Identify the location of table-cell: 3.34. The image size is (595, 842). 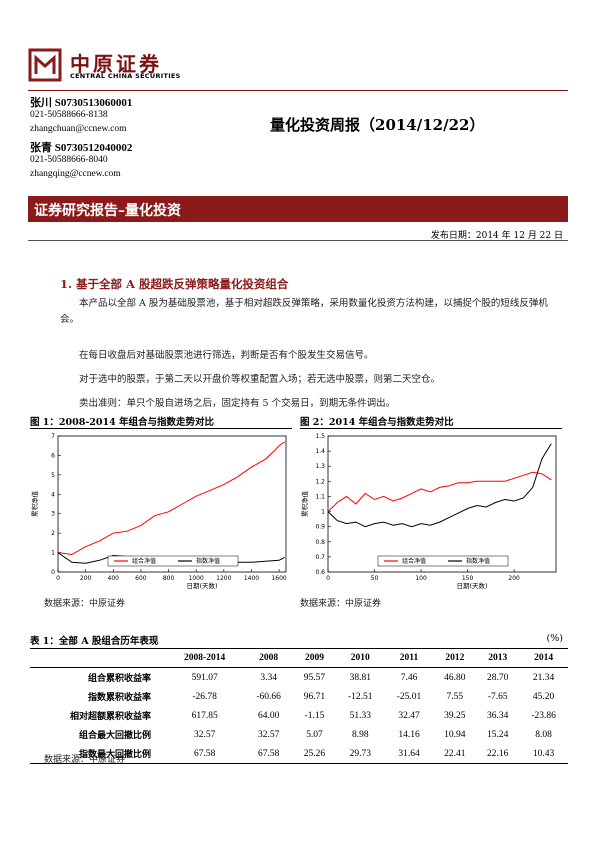
(268, 677).